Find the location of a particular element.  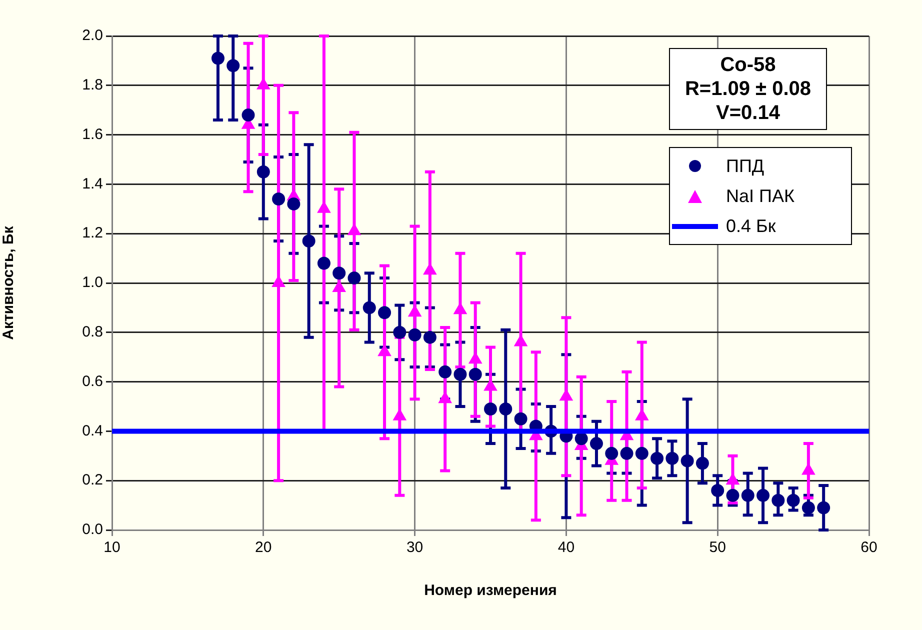

legend-label: ППД is located at coordinates (745, 166).